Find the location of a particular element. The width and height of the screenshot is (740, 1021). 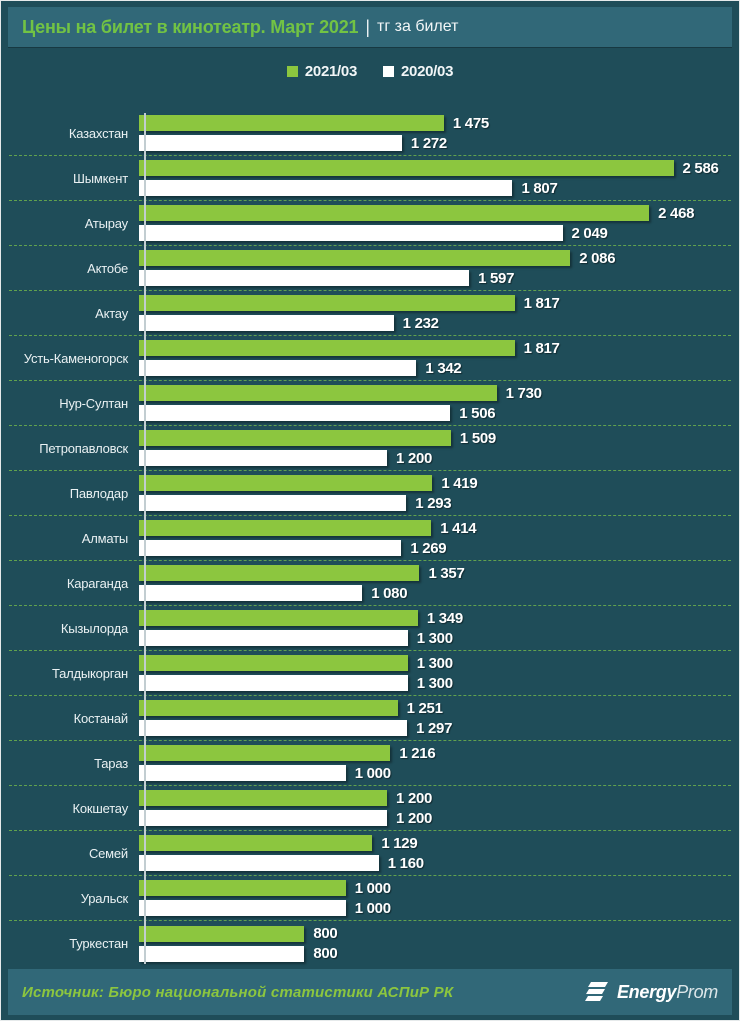

bar-line: 1 080 is located at coordinates (435, 593).